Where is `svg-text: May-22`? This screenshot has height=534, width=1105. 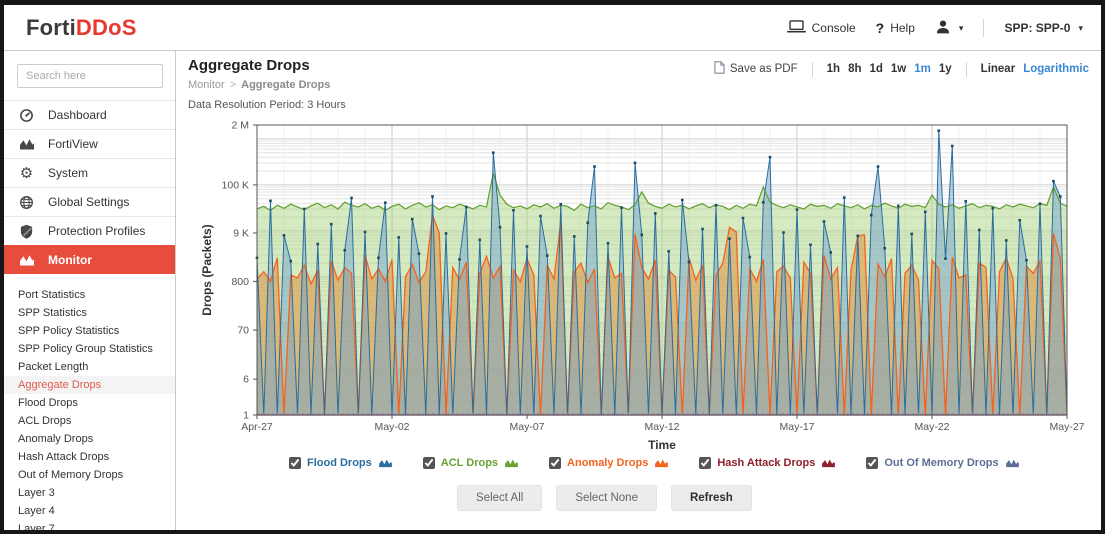 svg-text: May-22 is located at coordinates (931, 427).